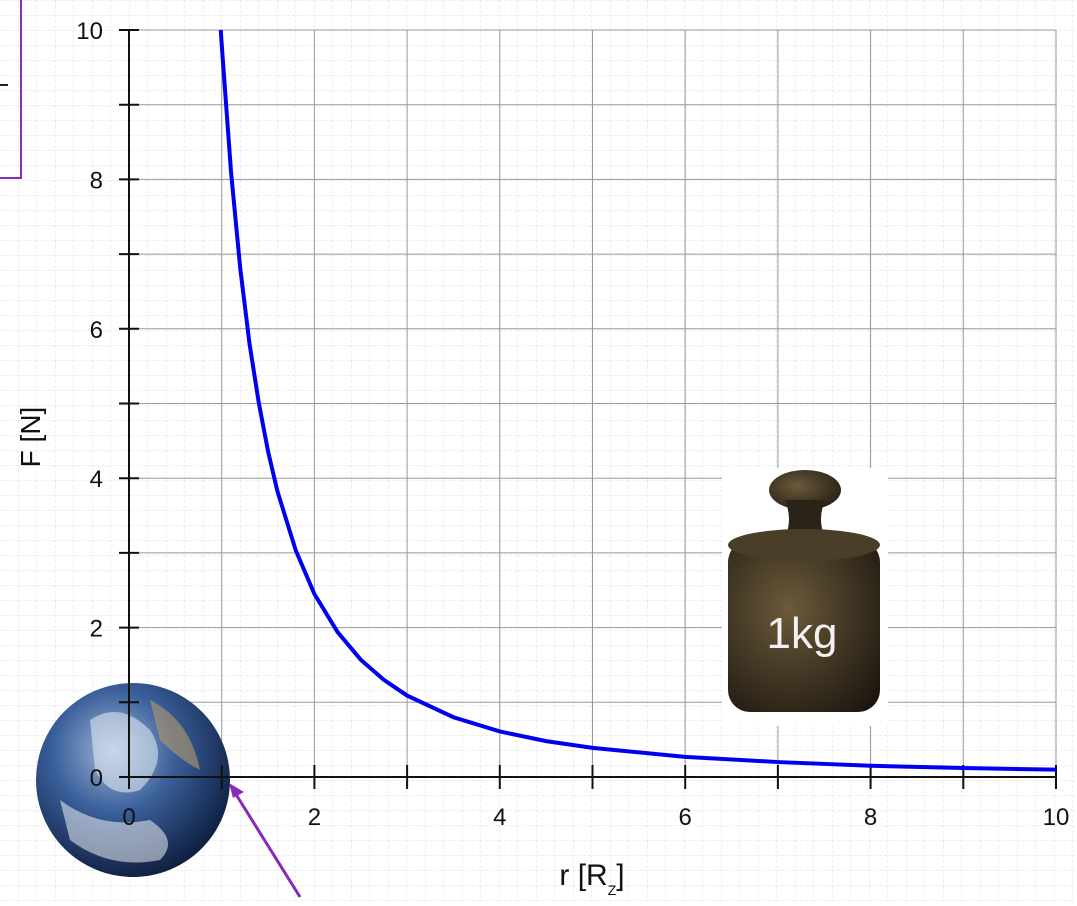  Describe the element at coordinates (870, 817) in the screenshot. I see `x-tick-label: 8` at that location.